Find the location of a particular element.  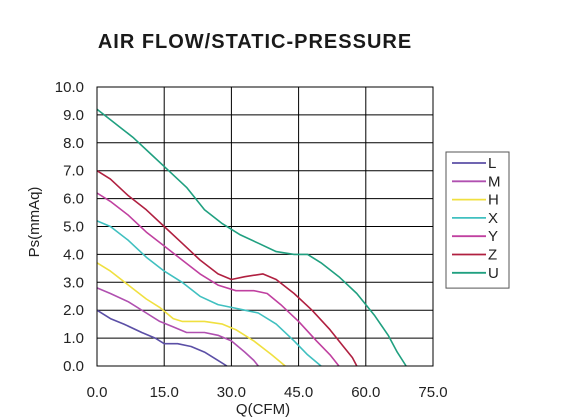

y-tick-label: 8.0 is located at coordinates (73, 143).